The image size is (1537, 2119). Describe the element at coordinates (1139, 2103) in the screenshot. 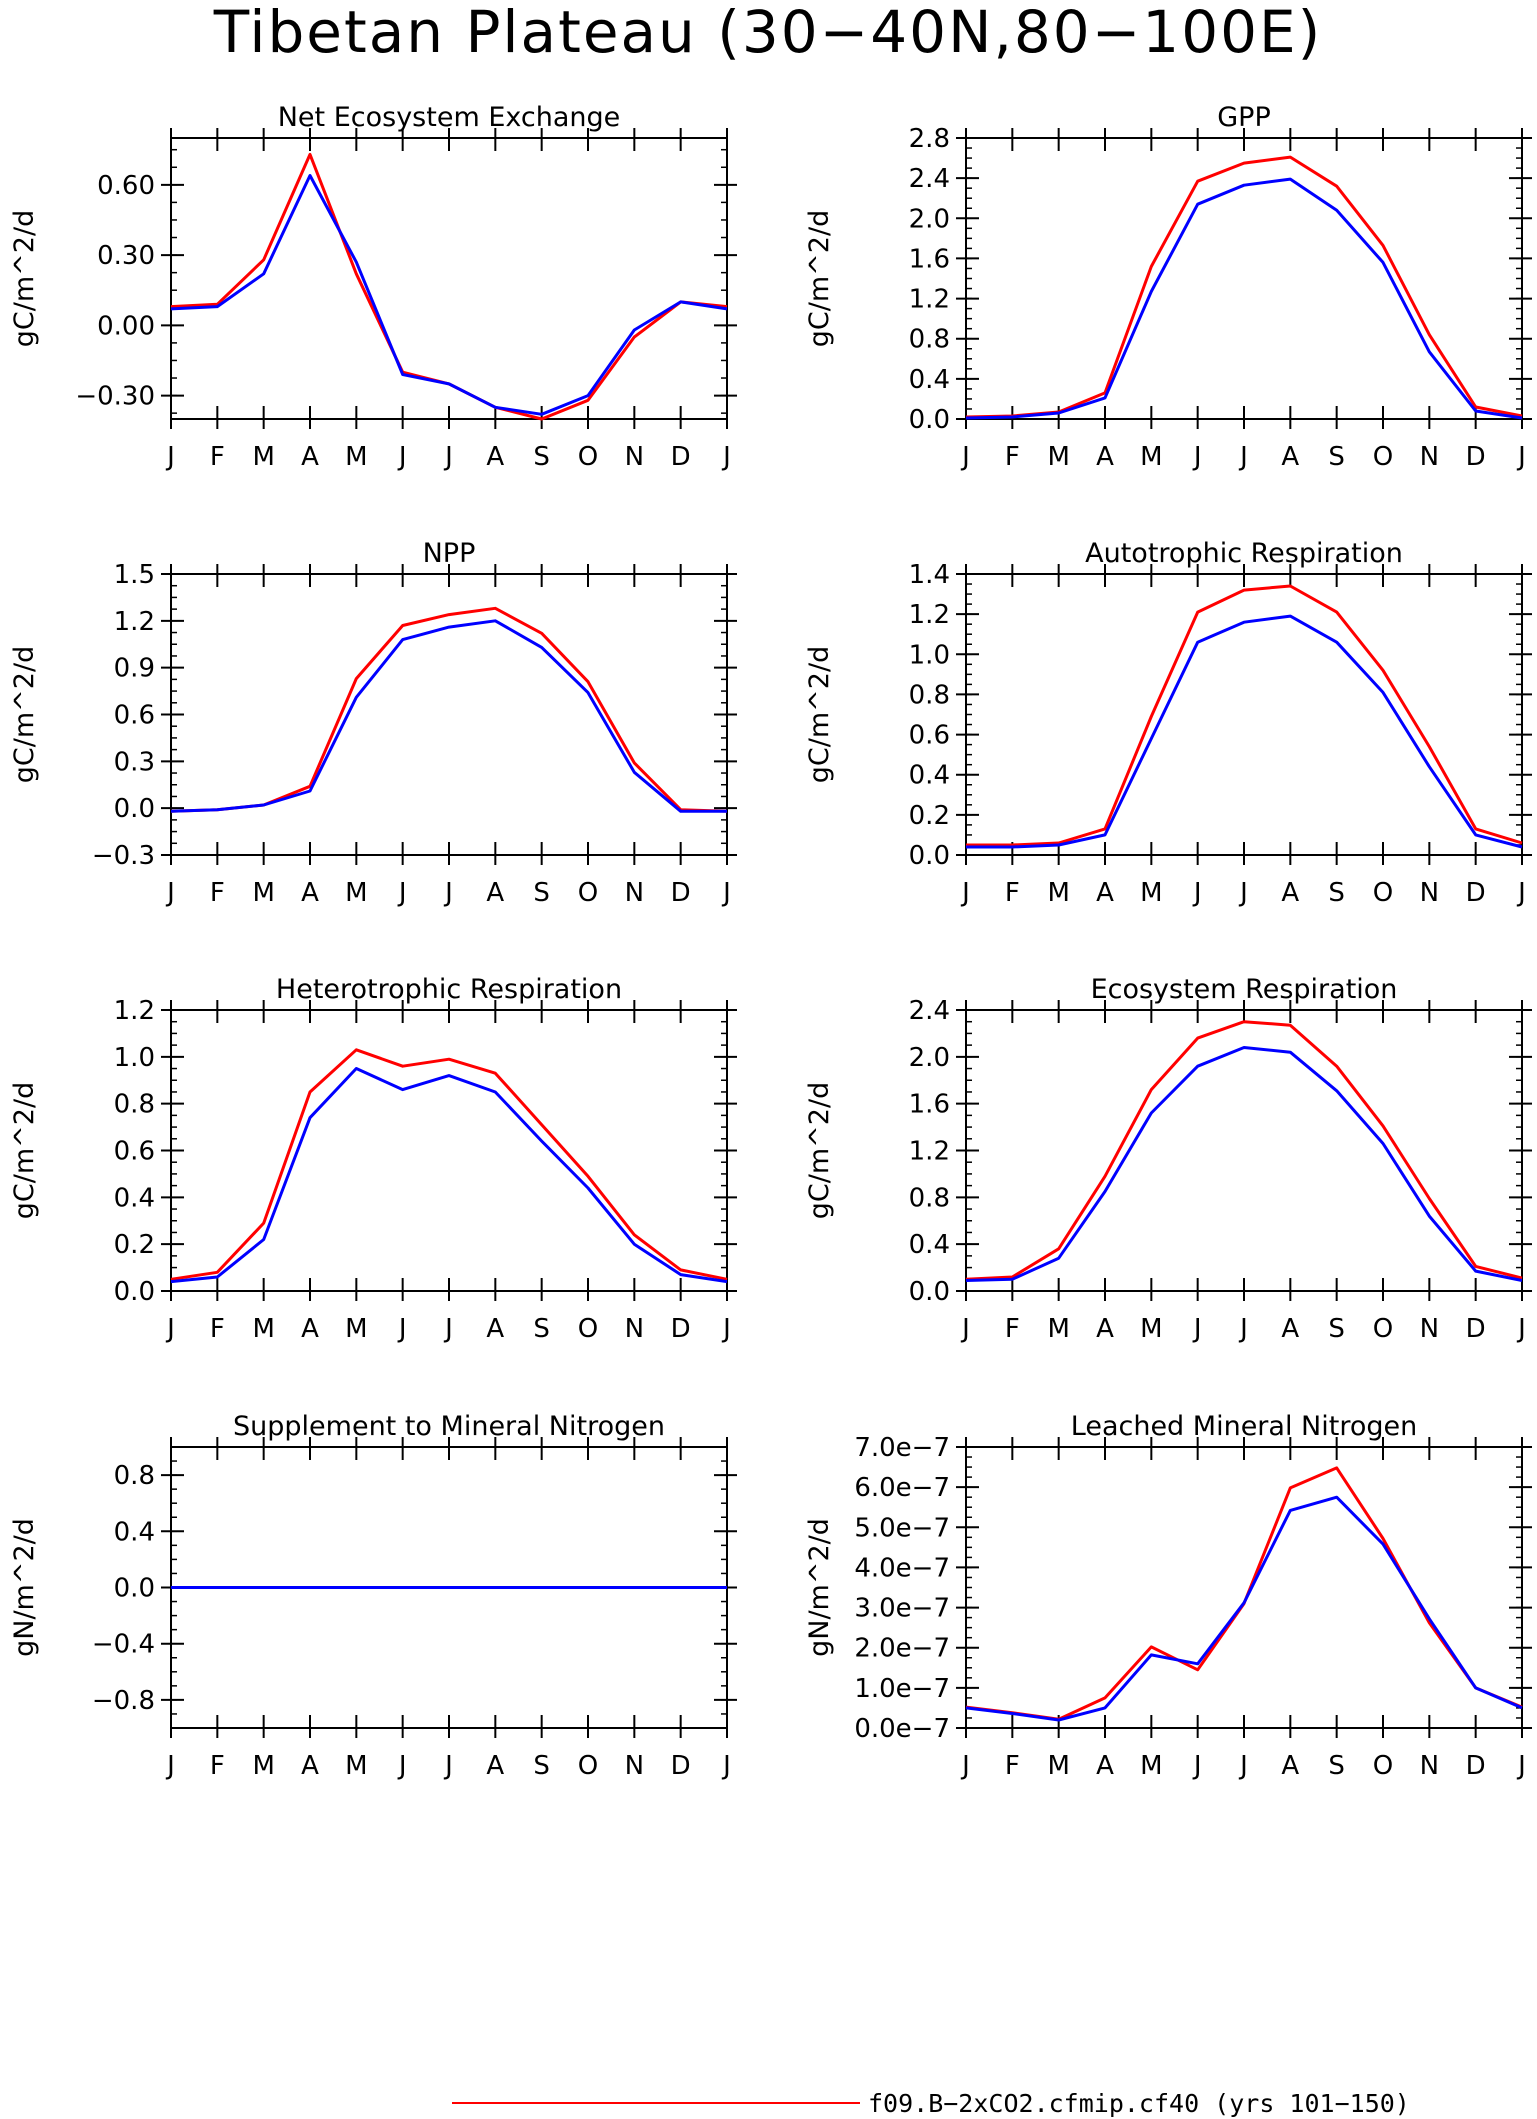

I see `legend-label-case: f09.B−2xCO2.cfmip.cf40 (yrs 101−150)` at that location.